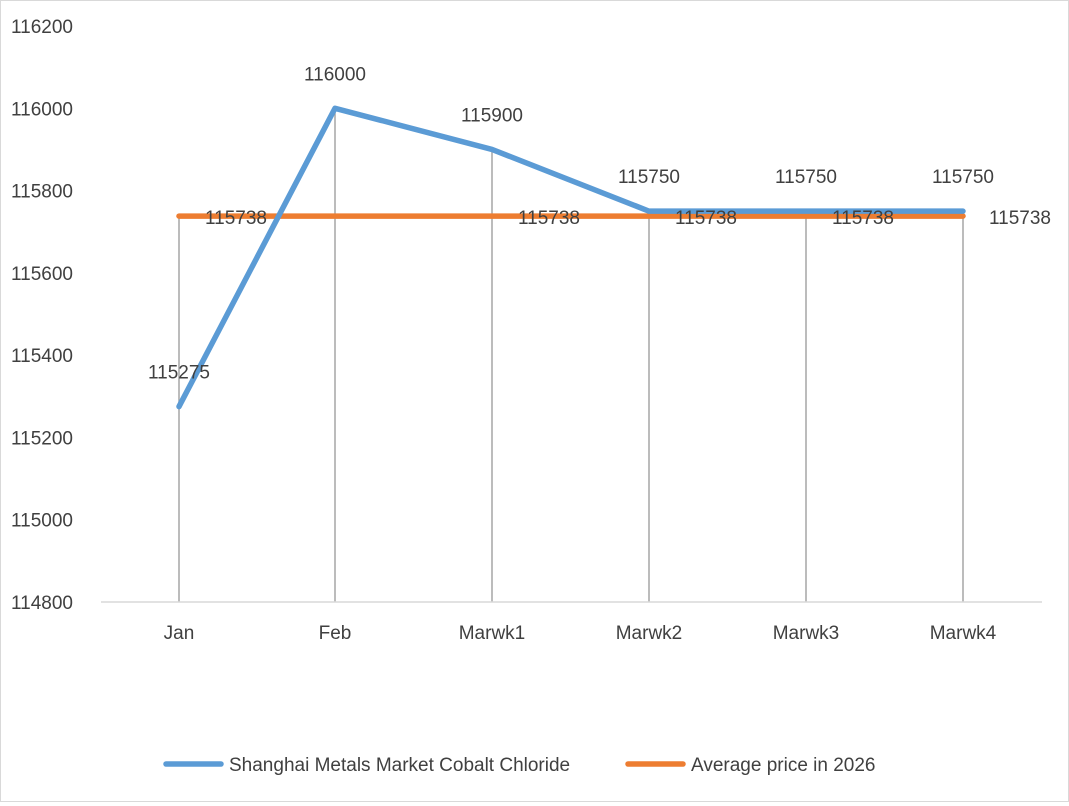 Image resolution: width=1069 pixels, height=806 pixels. Describe the element at coordinates (492, 115) in the screenshot. I see `data-label: 115900` at that location.